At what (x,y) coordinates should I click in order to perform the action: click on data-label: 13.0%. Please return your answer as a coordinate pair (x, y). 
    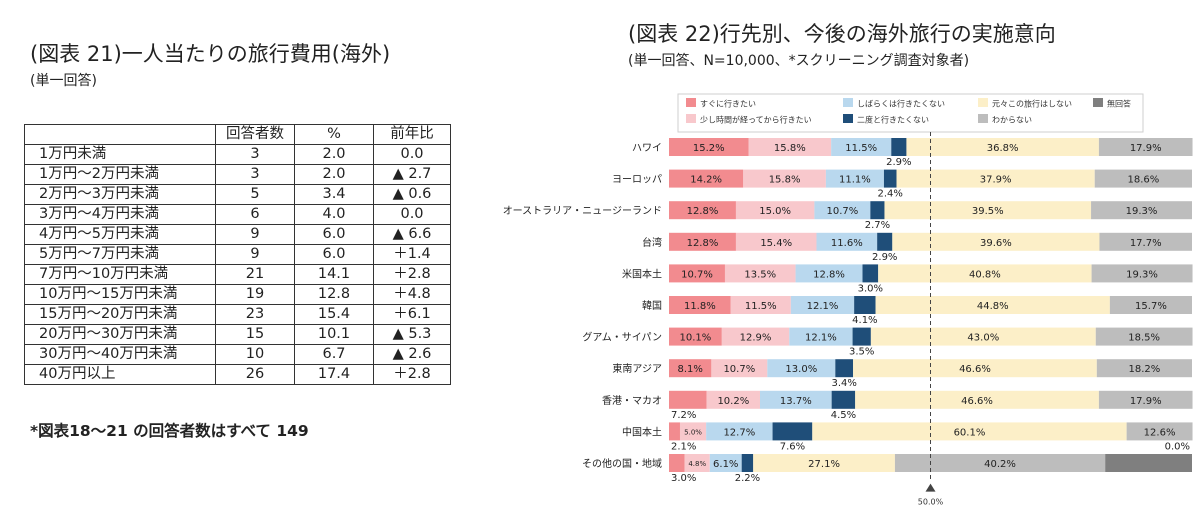
    Looking at the image, I should click on (801, 369).